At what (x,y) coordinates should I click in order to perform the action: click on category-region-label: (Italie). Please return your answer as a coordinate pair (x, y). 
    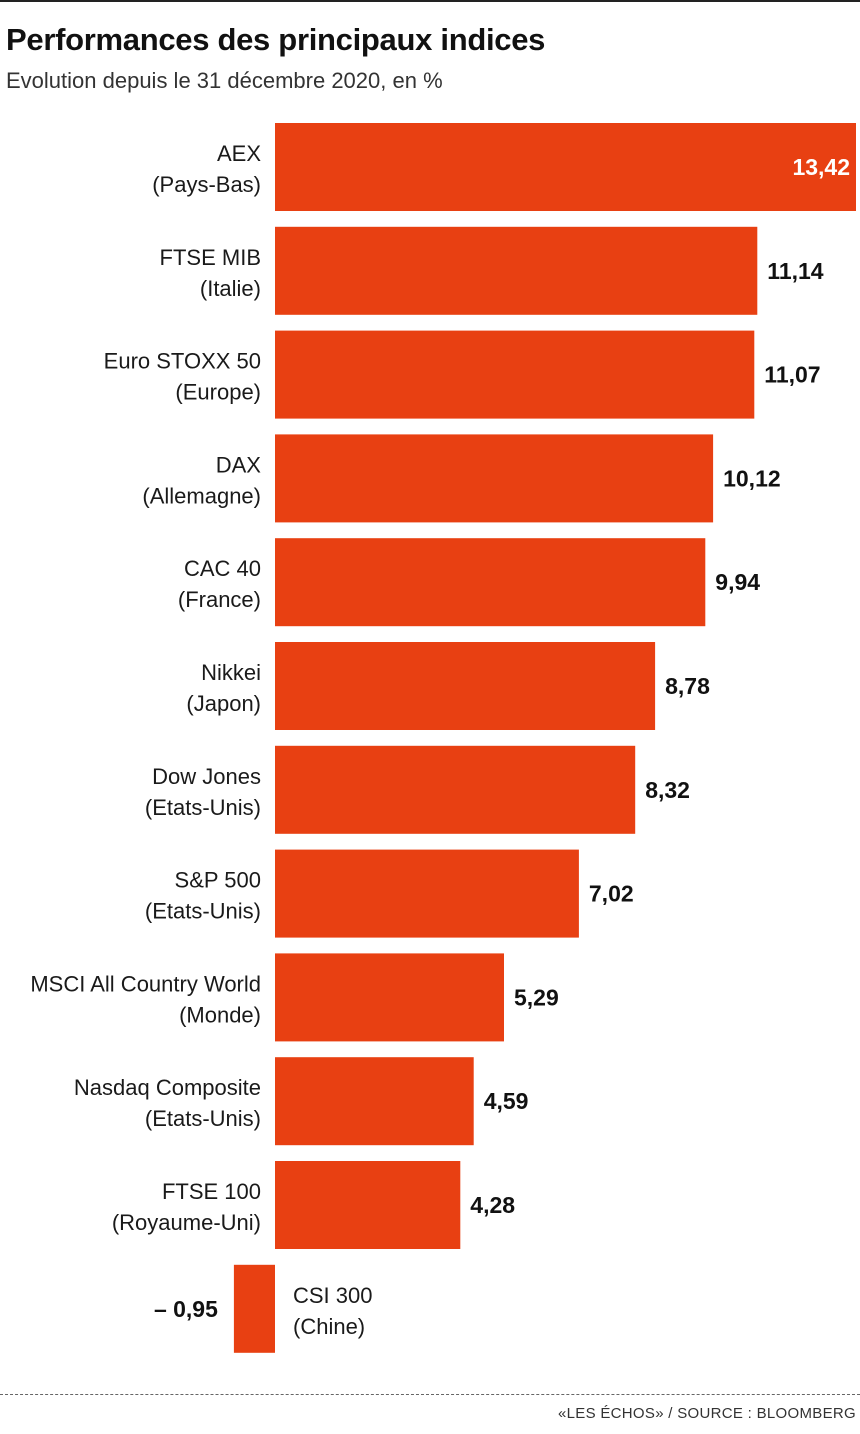
    Looking at the image, I should click on (230, 288).